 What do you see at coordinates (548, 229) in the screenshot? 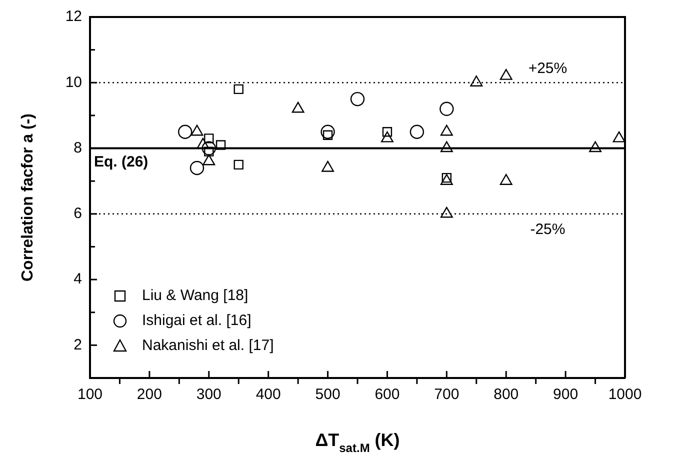
I see `annotation: -25%` at bounding box center [548, 229].